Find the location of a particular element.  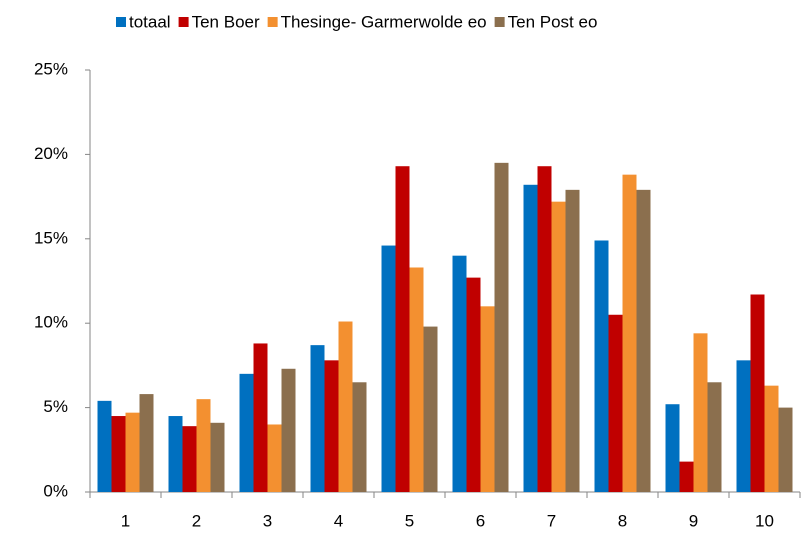

y-tick-label: 20% is located at coordinates (51, 153).